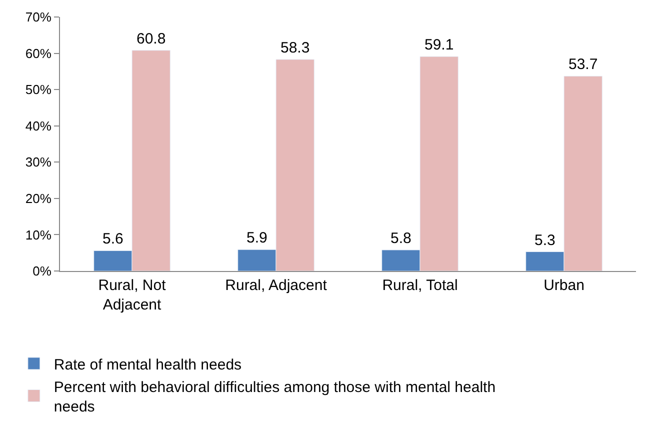 Image resolution: width=646 pixels, height=436 pixels. I want to click on data-label: 5.6, so click(113, 239).